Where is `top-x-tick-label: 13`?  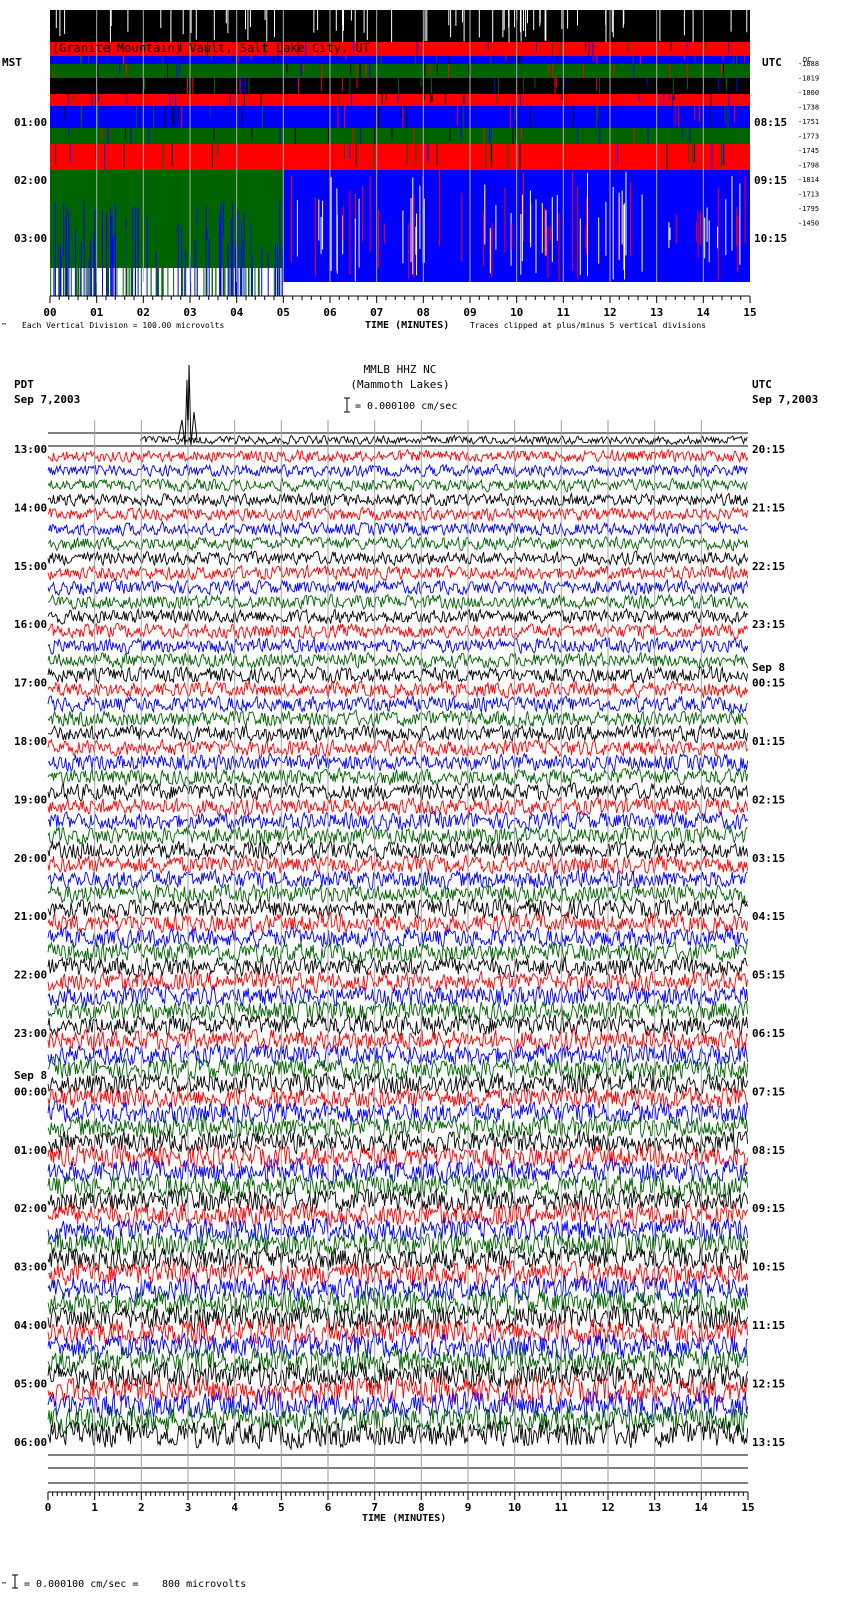 top-x-tick-label: 13 is located at coordinates (656, 312).